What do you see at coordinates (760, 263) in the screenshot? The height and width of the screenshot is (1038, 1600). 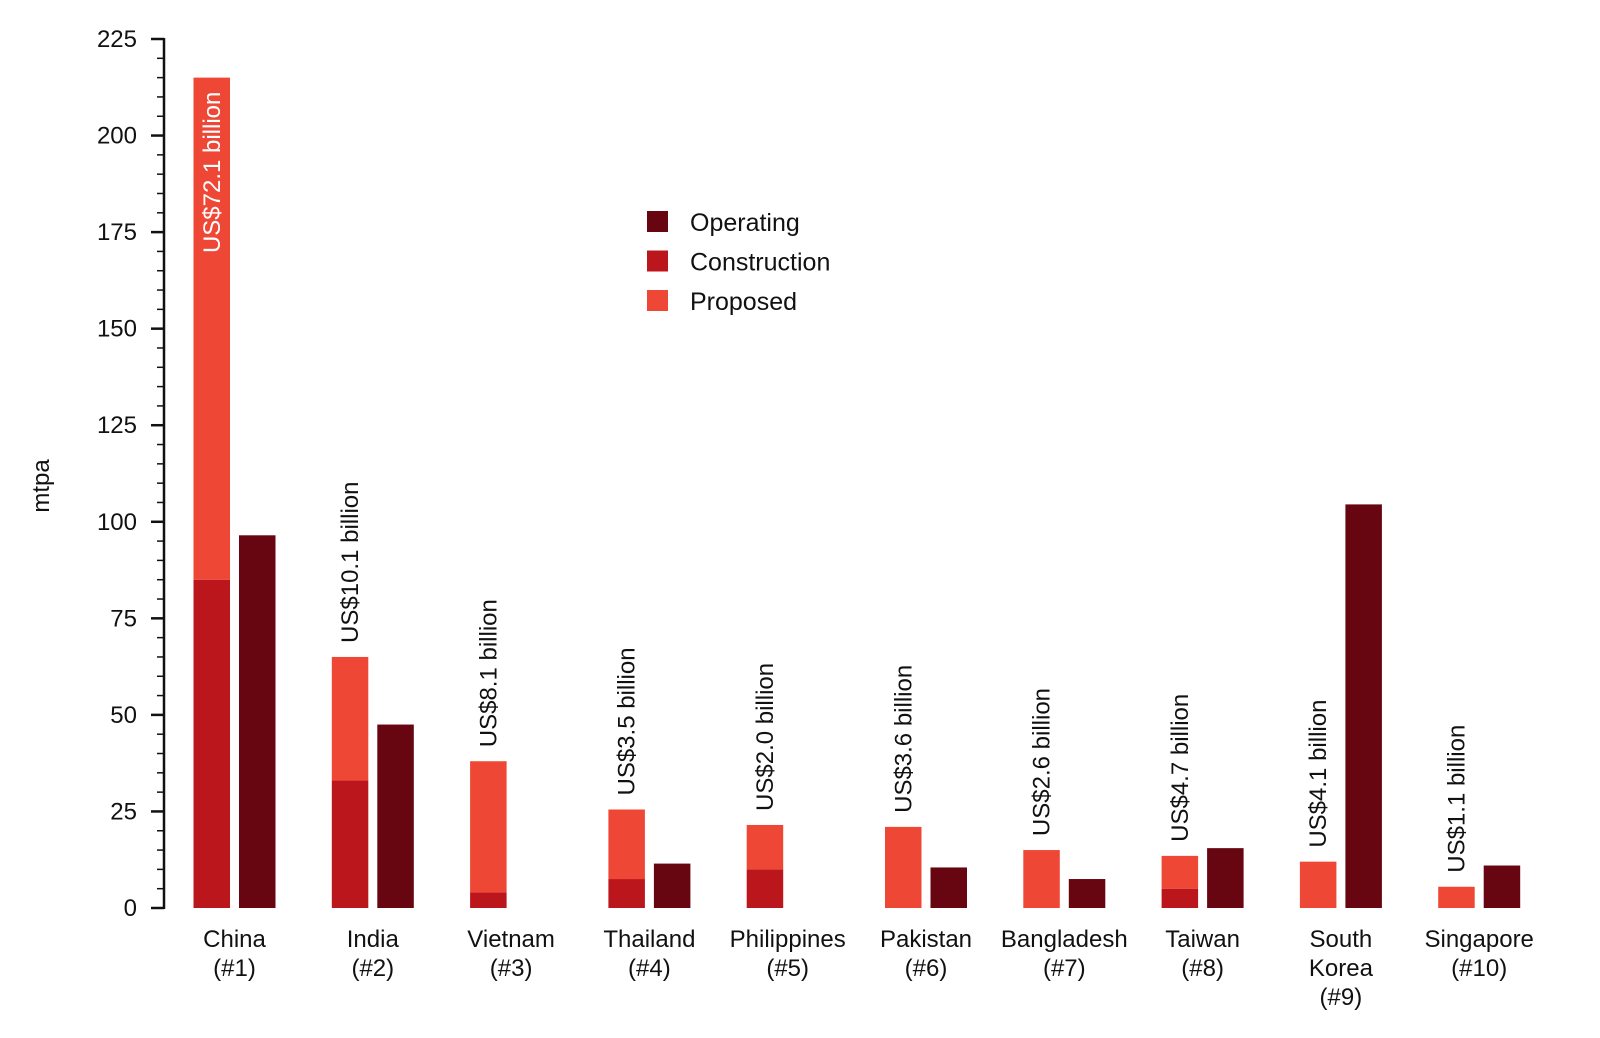 I see `legend-label-construction: Construction` at bounding box center [760, 263].